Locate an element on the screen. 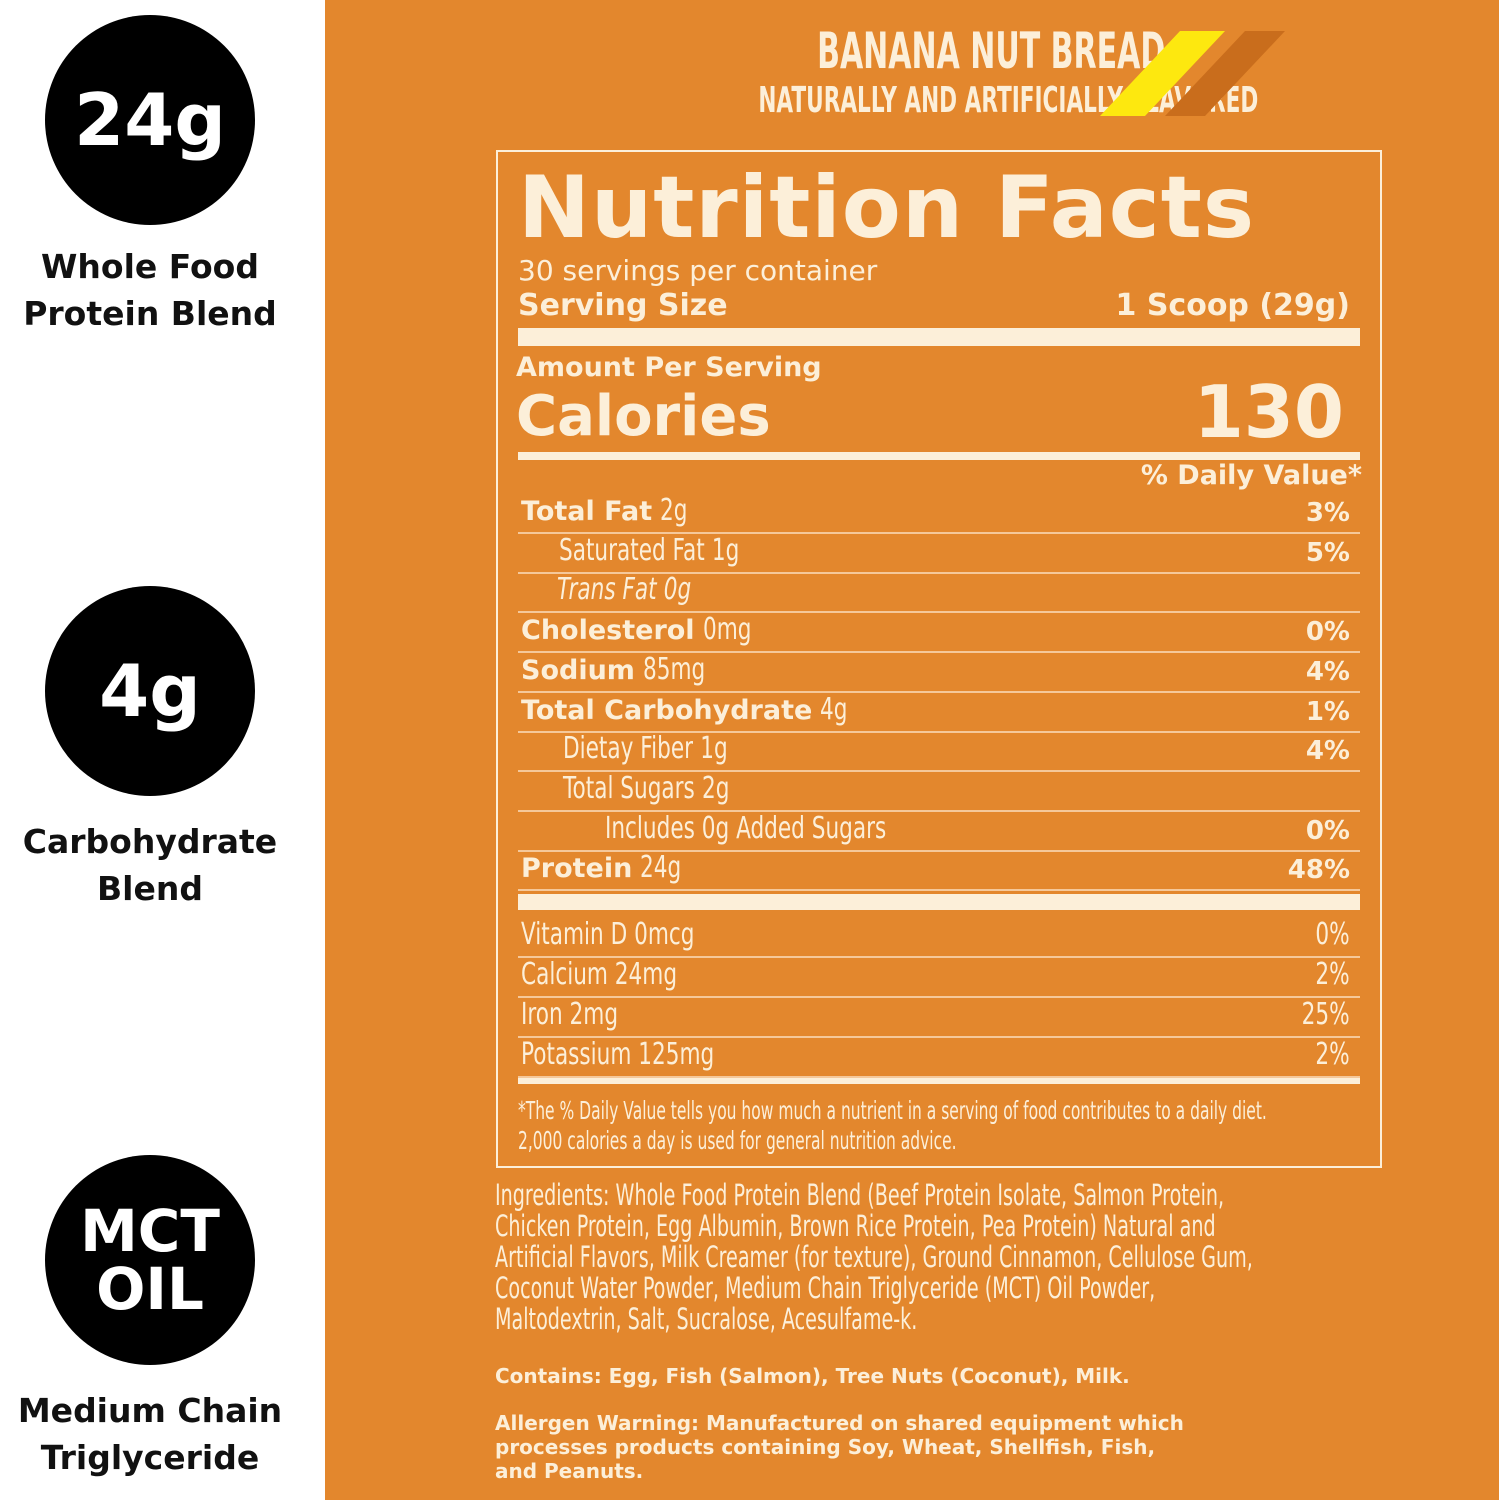 This screenshot has width=1499, height=1500. carb-badge-icon: 4g is located at coordinates (150, 691).